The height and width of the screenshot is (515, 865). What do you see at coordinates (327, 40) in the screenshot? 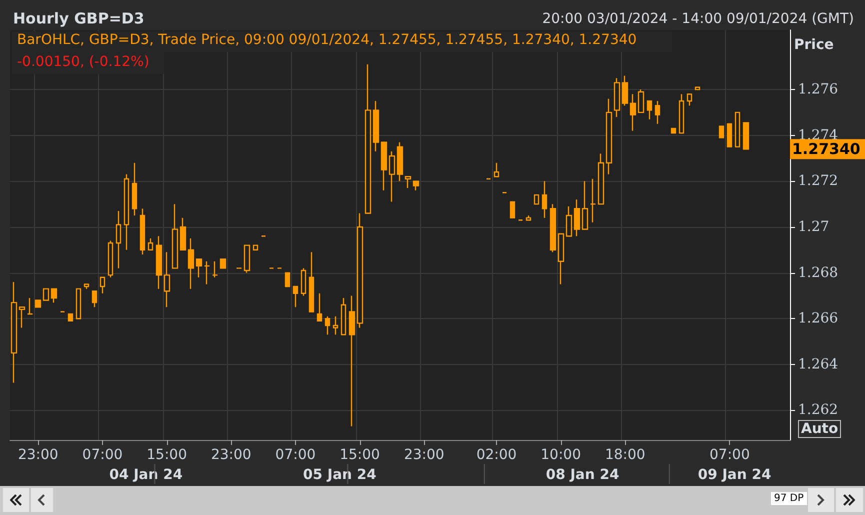
I see `annotation: BarOHLC, GBP=D3, Trade Price, 09:00 09/01/2024, 1.27455, 1.27455, 1.27340, 1.27340` at bounding box center [327, 40].